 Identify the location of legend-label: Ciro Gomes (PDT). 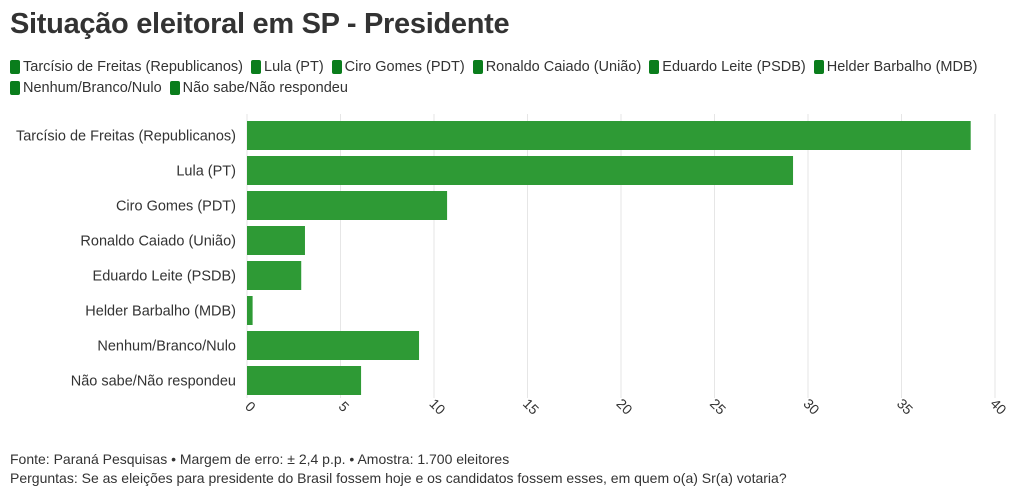
(404, 67).